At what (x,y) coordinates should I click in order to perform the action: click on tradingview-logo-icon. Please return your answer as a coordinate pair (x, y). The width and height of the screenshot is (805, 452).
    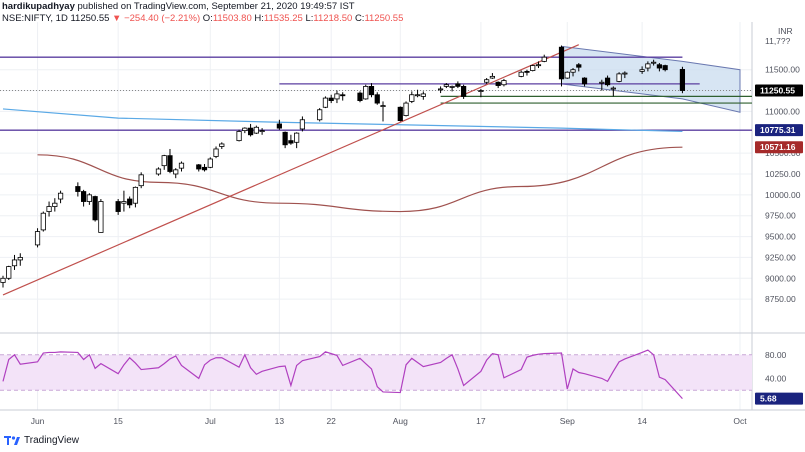
    Looking at the image, I should click on (12, 440).